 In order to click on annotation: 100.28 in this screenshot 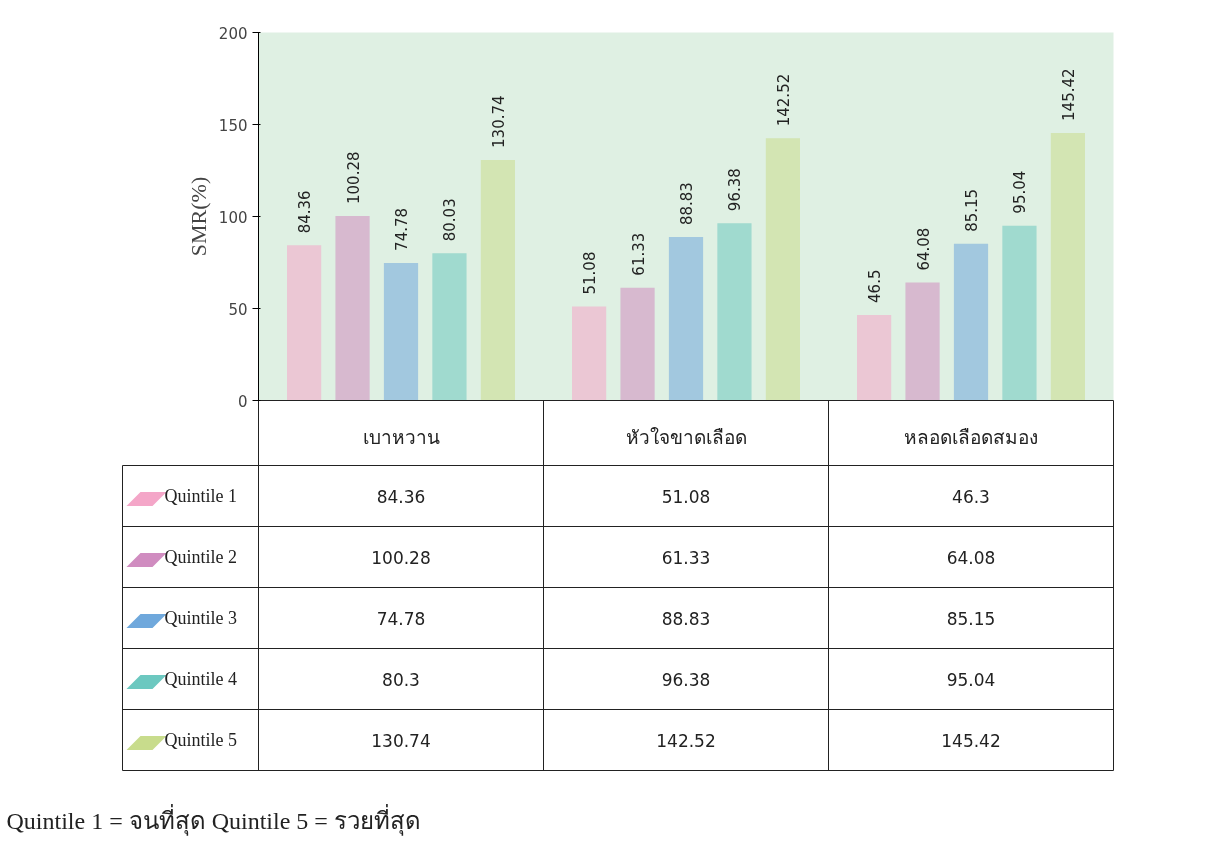, I will do `click(353, 177)`.